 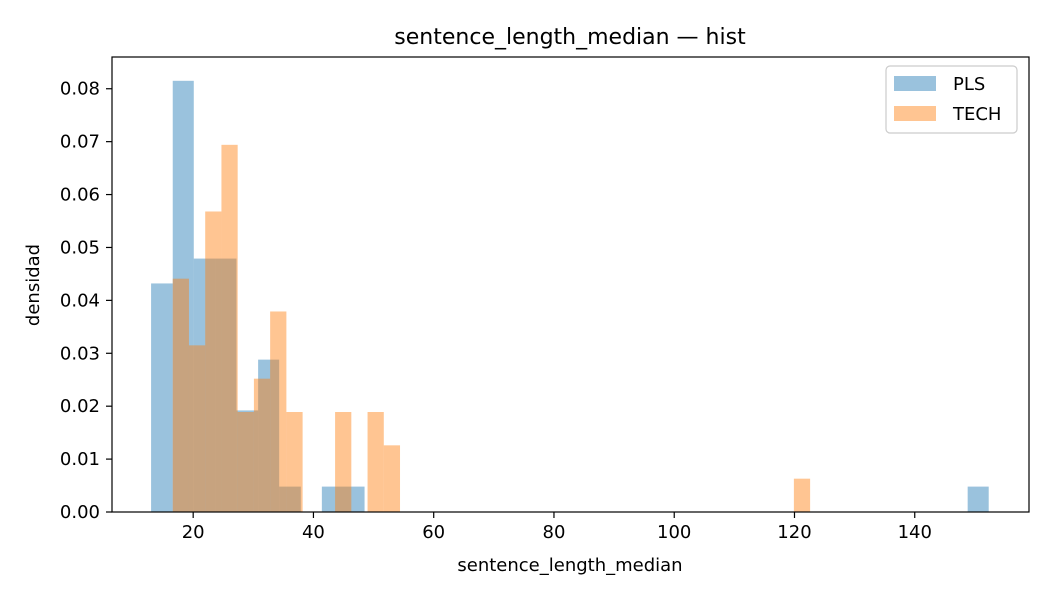 What do you see at coordinates (33, 285) in the screenshot?
I see `y-axis-label: densidad` at bounding box center [33, 285].